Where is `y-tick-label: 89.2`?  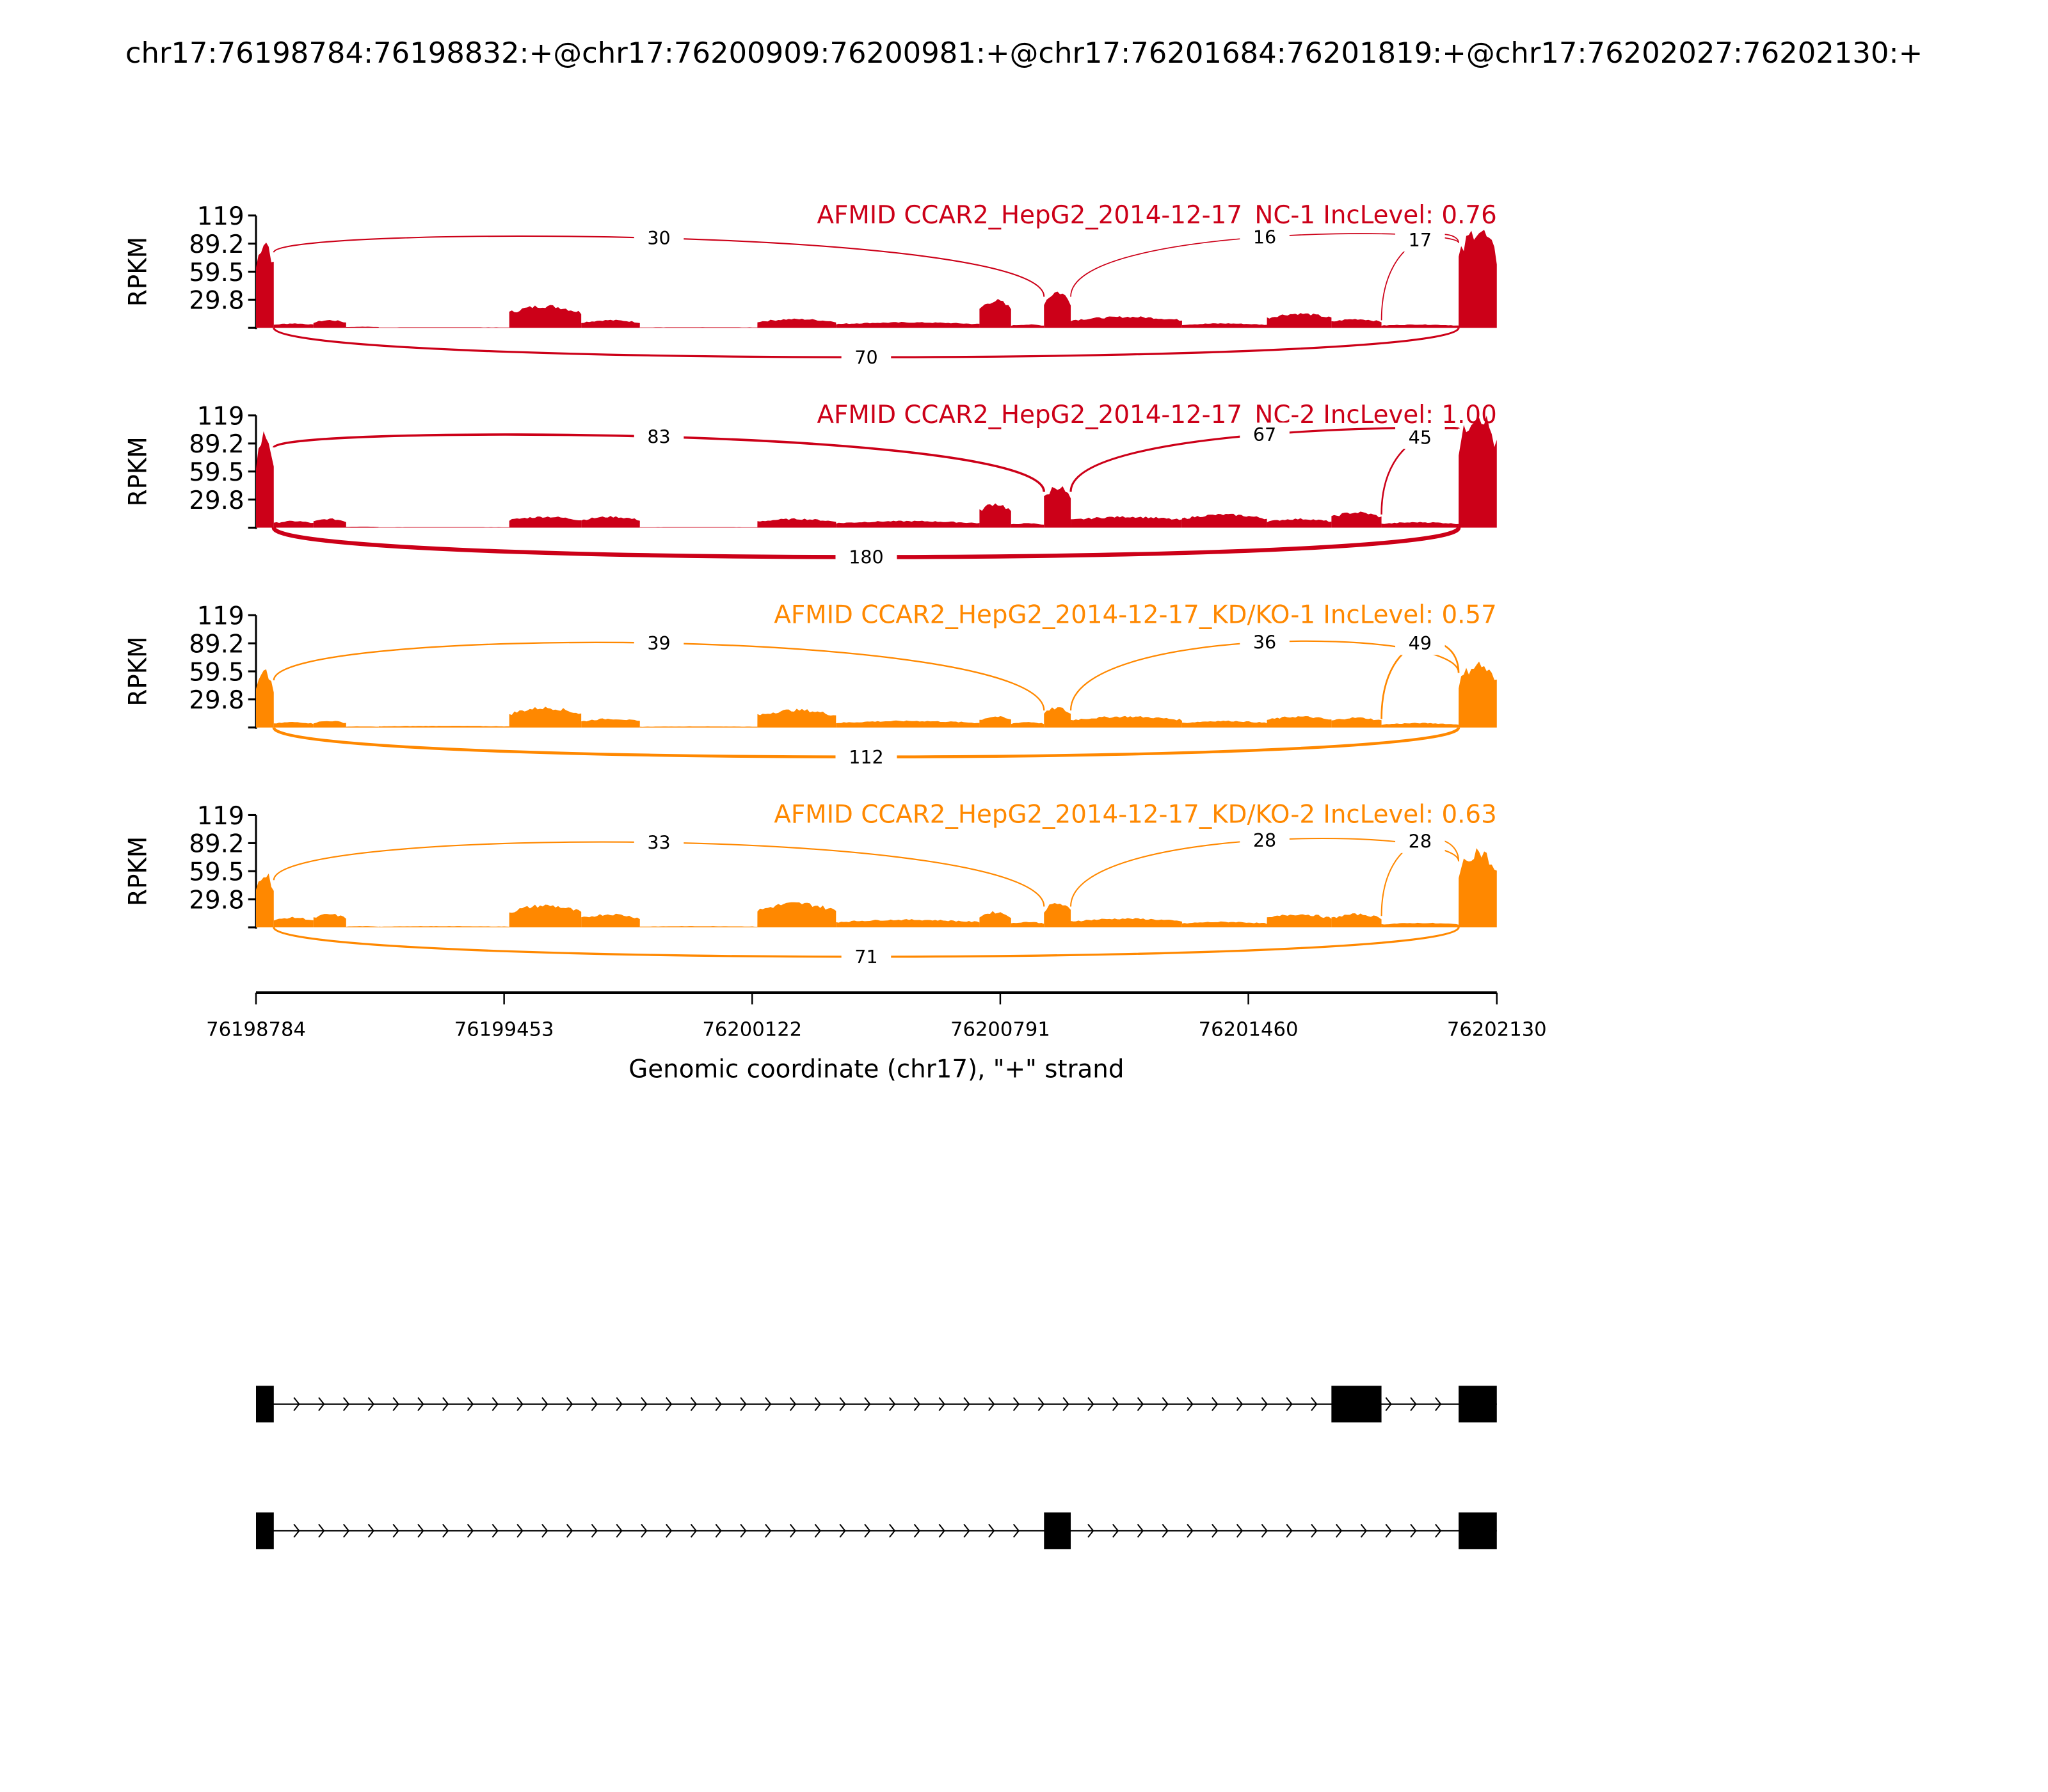
y-tick-label: 89.2 is located at coordinates (216, 844).